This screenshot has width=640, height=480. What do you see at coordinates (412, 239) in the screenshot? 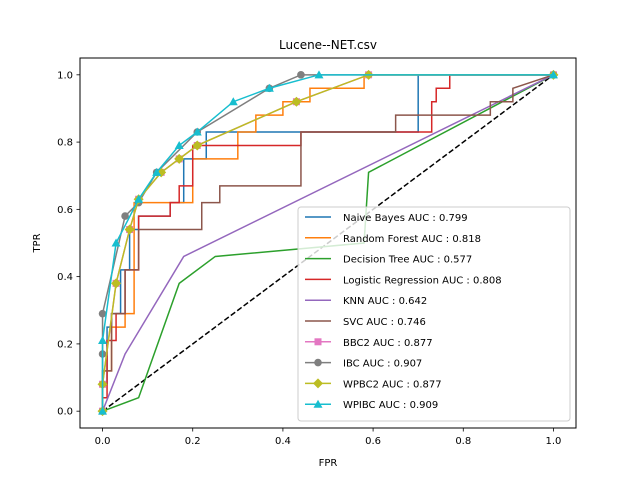
I see `legend-label-1: Random Forest AUC : 0.818` at bounding box center [412, 239].